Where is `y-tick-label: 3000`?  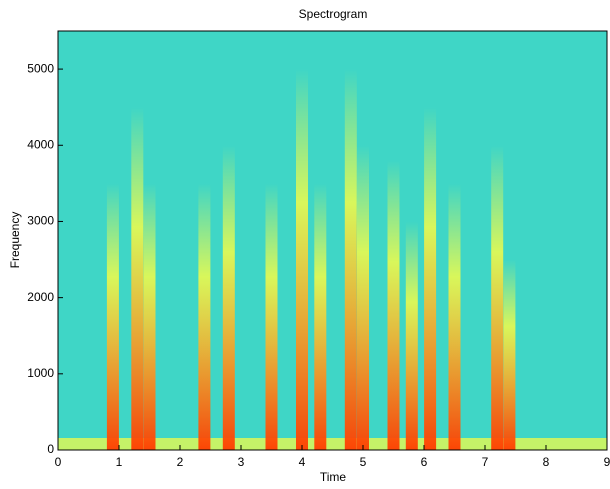 y-tick-label: 3000 is located at coordinates (40, 221).